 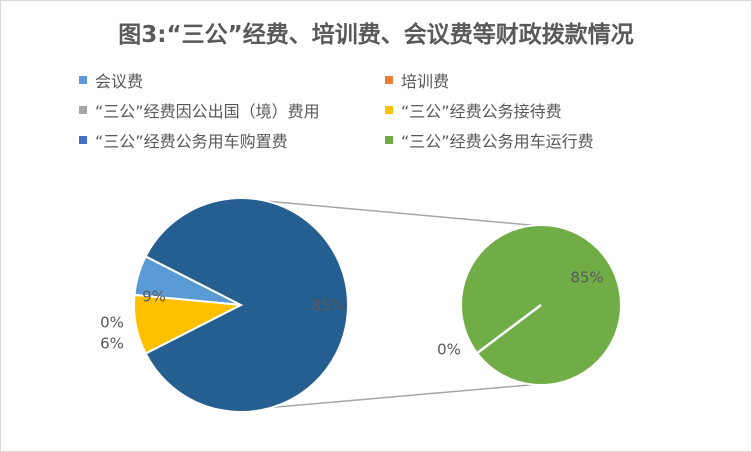 What do you see at coordinates (509, 329) in the screenshot?
I see `secondary-pie-zero-slice` at bounding box center [509, 329].